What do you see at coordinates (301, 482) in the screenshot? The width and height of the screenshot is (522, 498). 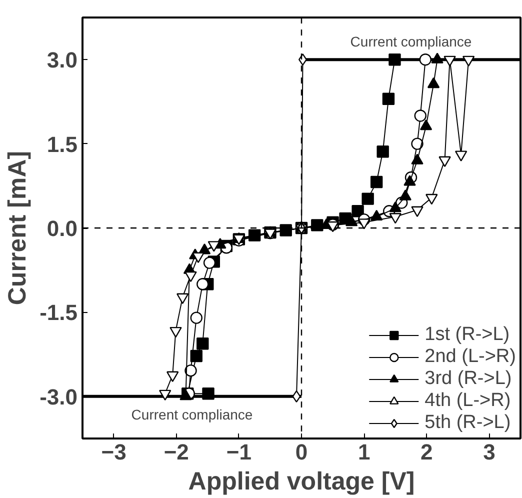 I see `x-axis-title: Applied voltage [V]` at bounding box center [301, 482].